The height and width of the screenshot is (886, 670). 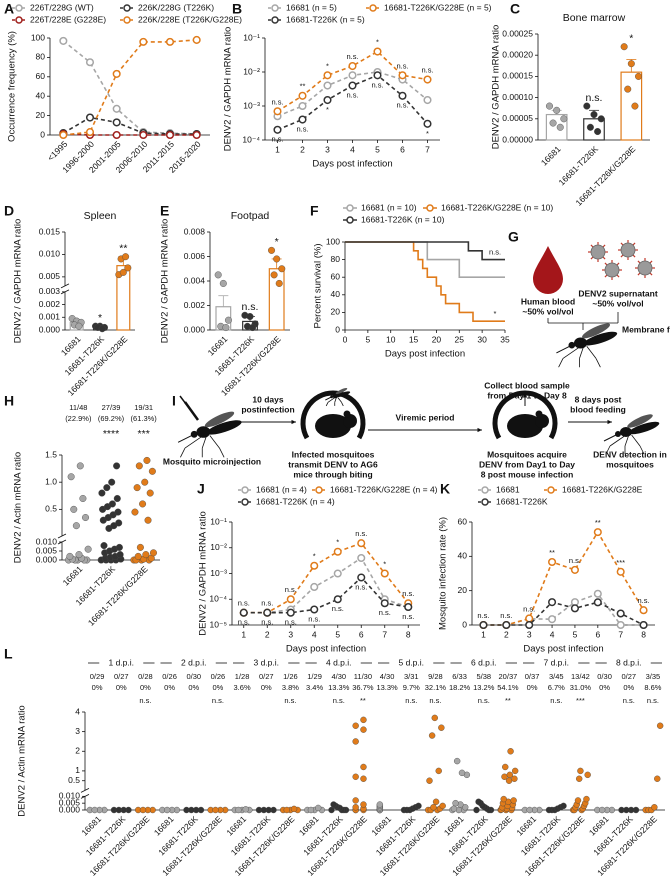 What do you see at coordinates (333, 454) in the screenshot?
I see `step-label: Infected mosquitoes` at bounding box center [333, 454].